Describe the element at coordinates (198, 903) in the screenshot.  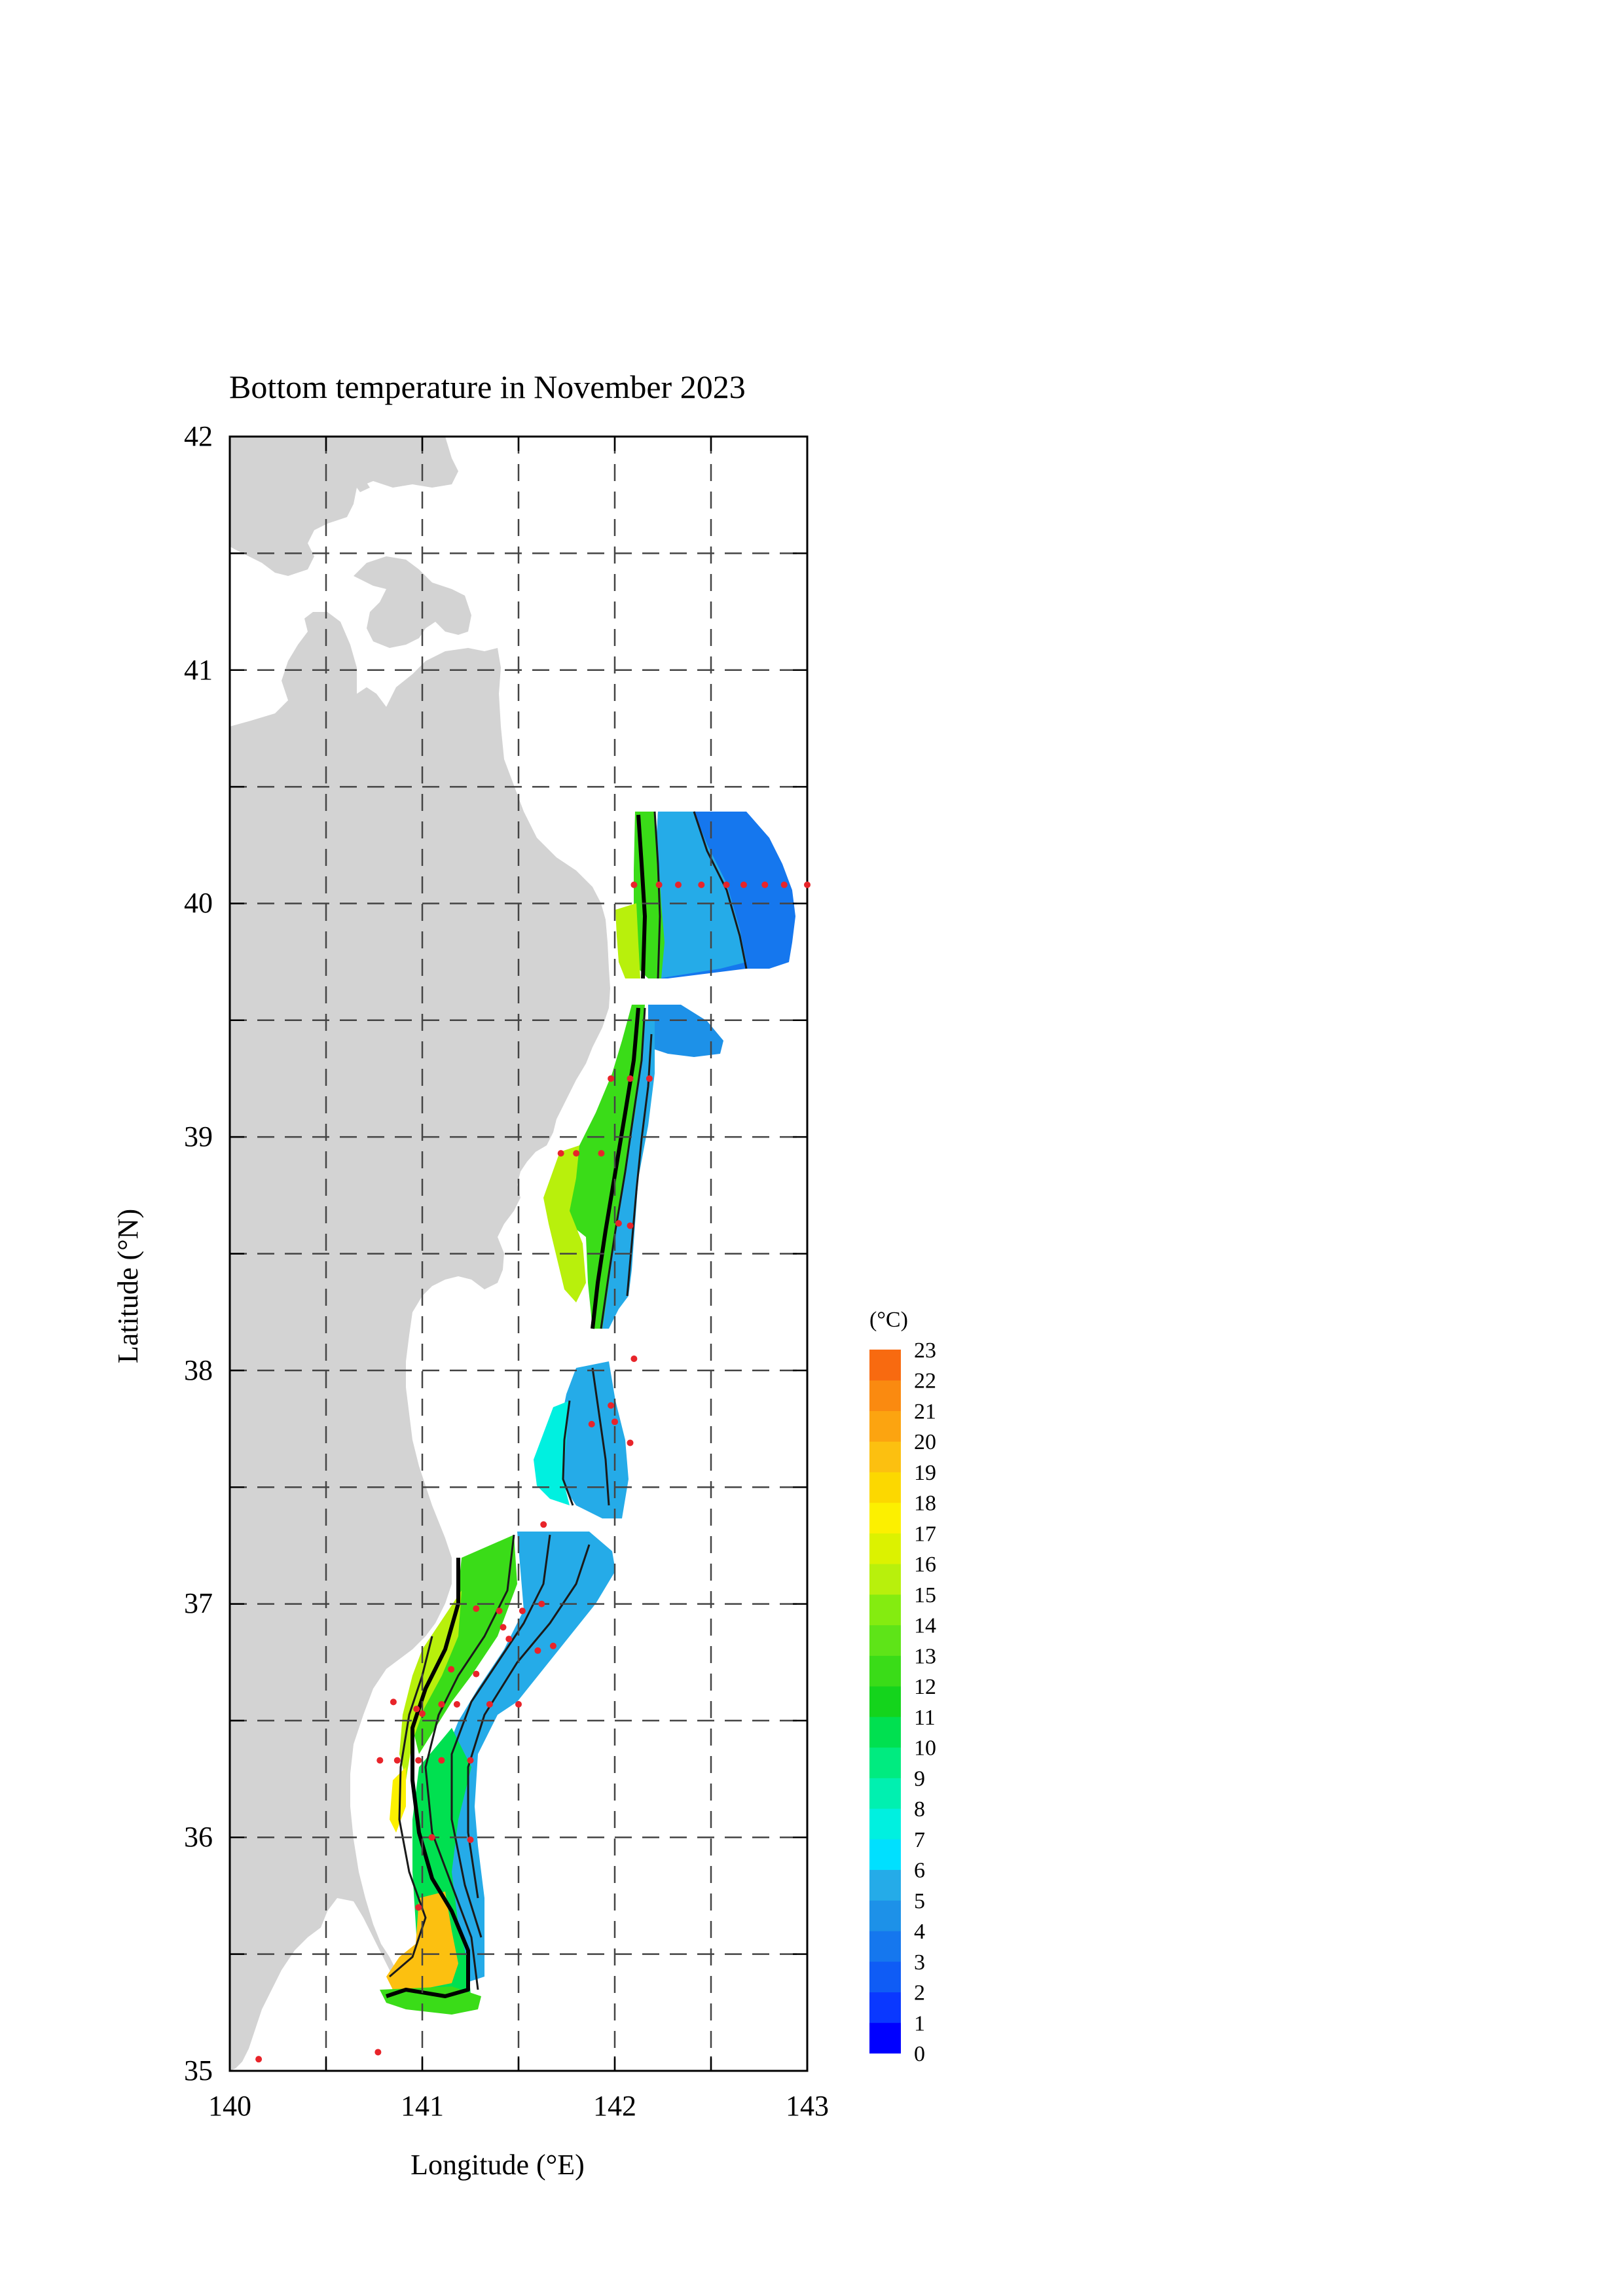
I see `lat-tick-label-40: 40` at that location.